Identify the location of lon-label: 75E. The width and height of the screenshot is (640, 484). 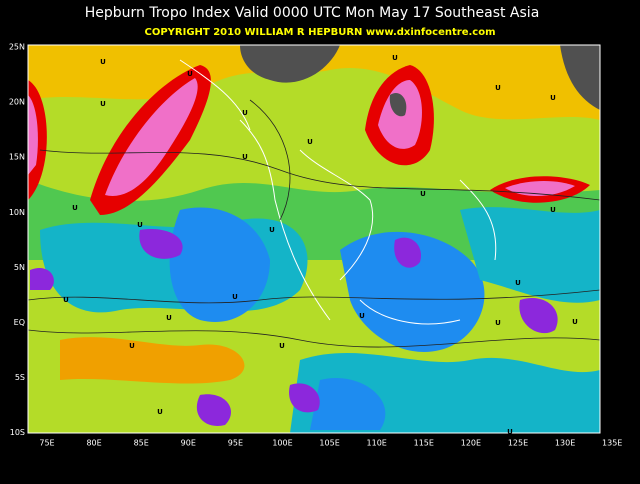
(46, 443).